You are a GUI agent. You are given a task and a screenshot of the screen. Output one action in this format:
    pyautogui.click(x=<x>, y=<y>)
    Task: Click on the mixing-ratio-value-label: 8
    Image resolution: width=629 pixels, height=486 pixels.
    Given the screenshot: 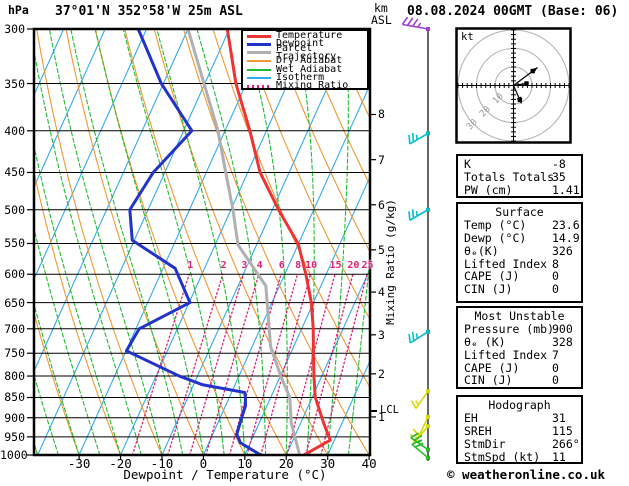 What is the action you would take?
    pyautogui.click(x=298, y=265)
    